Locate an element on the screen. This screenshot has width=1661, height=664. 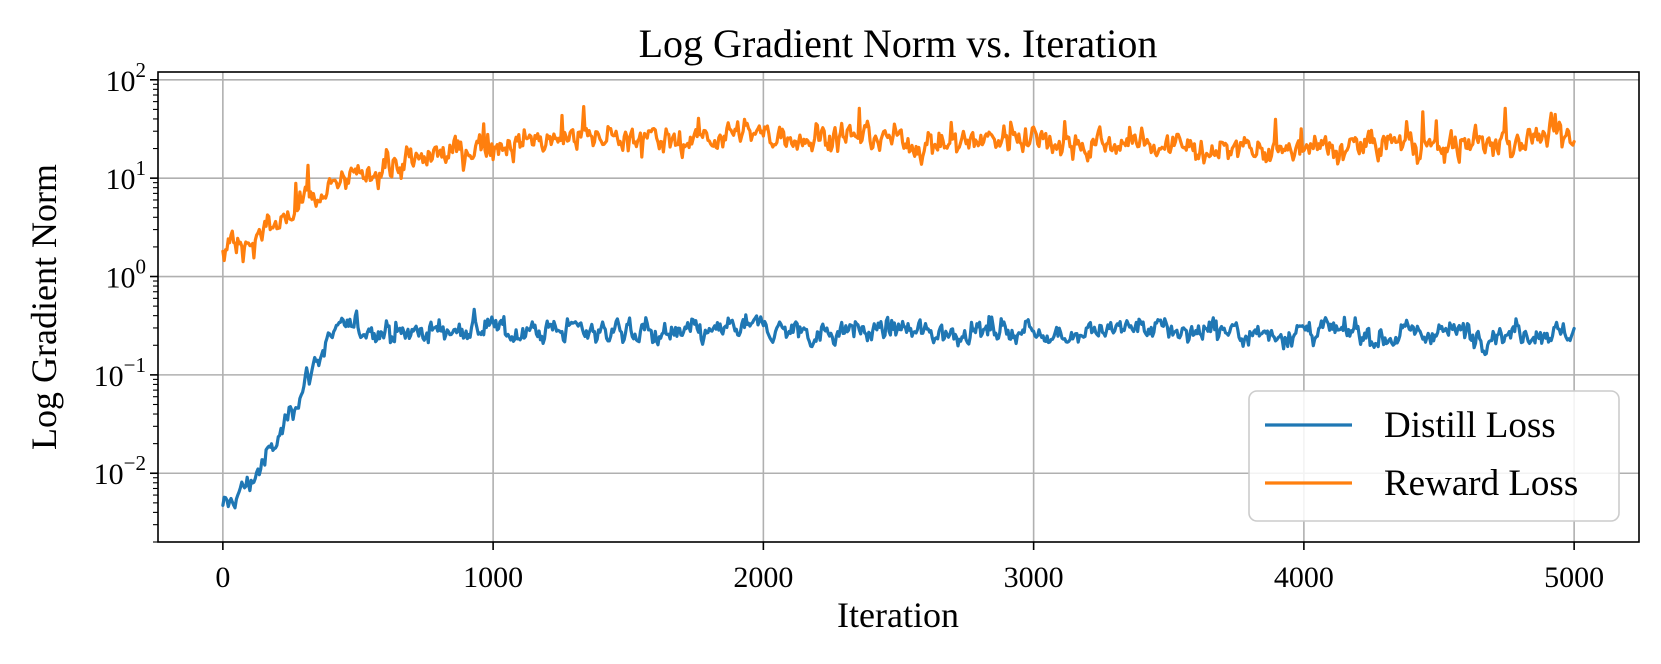
y-tick-label: 10² is located at coordinates (126, 78).